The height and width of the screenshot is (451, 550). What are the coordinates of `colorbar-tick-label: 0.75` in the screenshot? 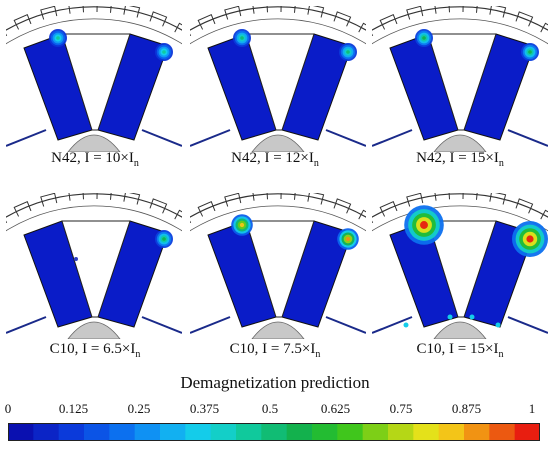 It's located at (401, 408).